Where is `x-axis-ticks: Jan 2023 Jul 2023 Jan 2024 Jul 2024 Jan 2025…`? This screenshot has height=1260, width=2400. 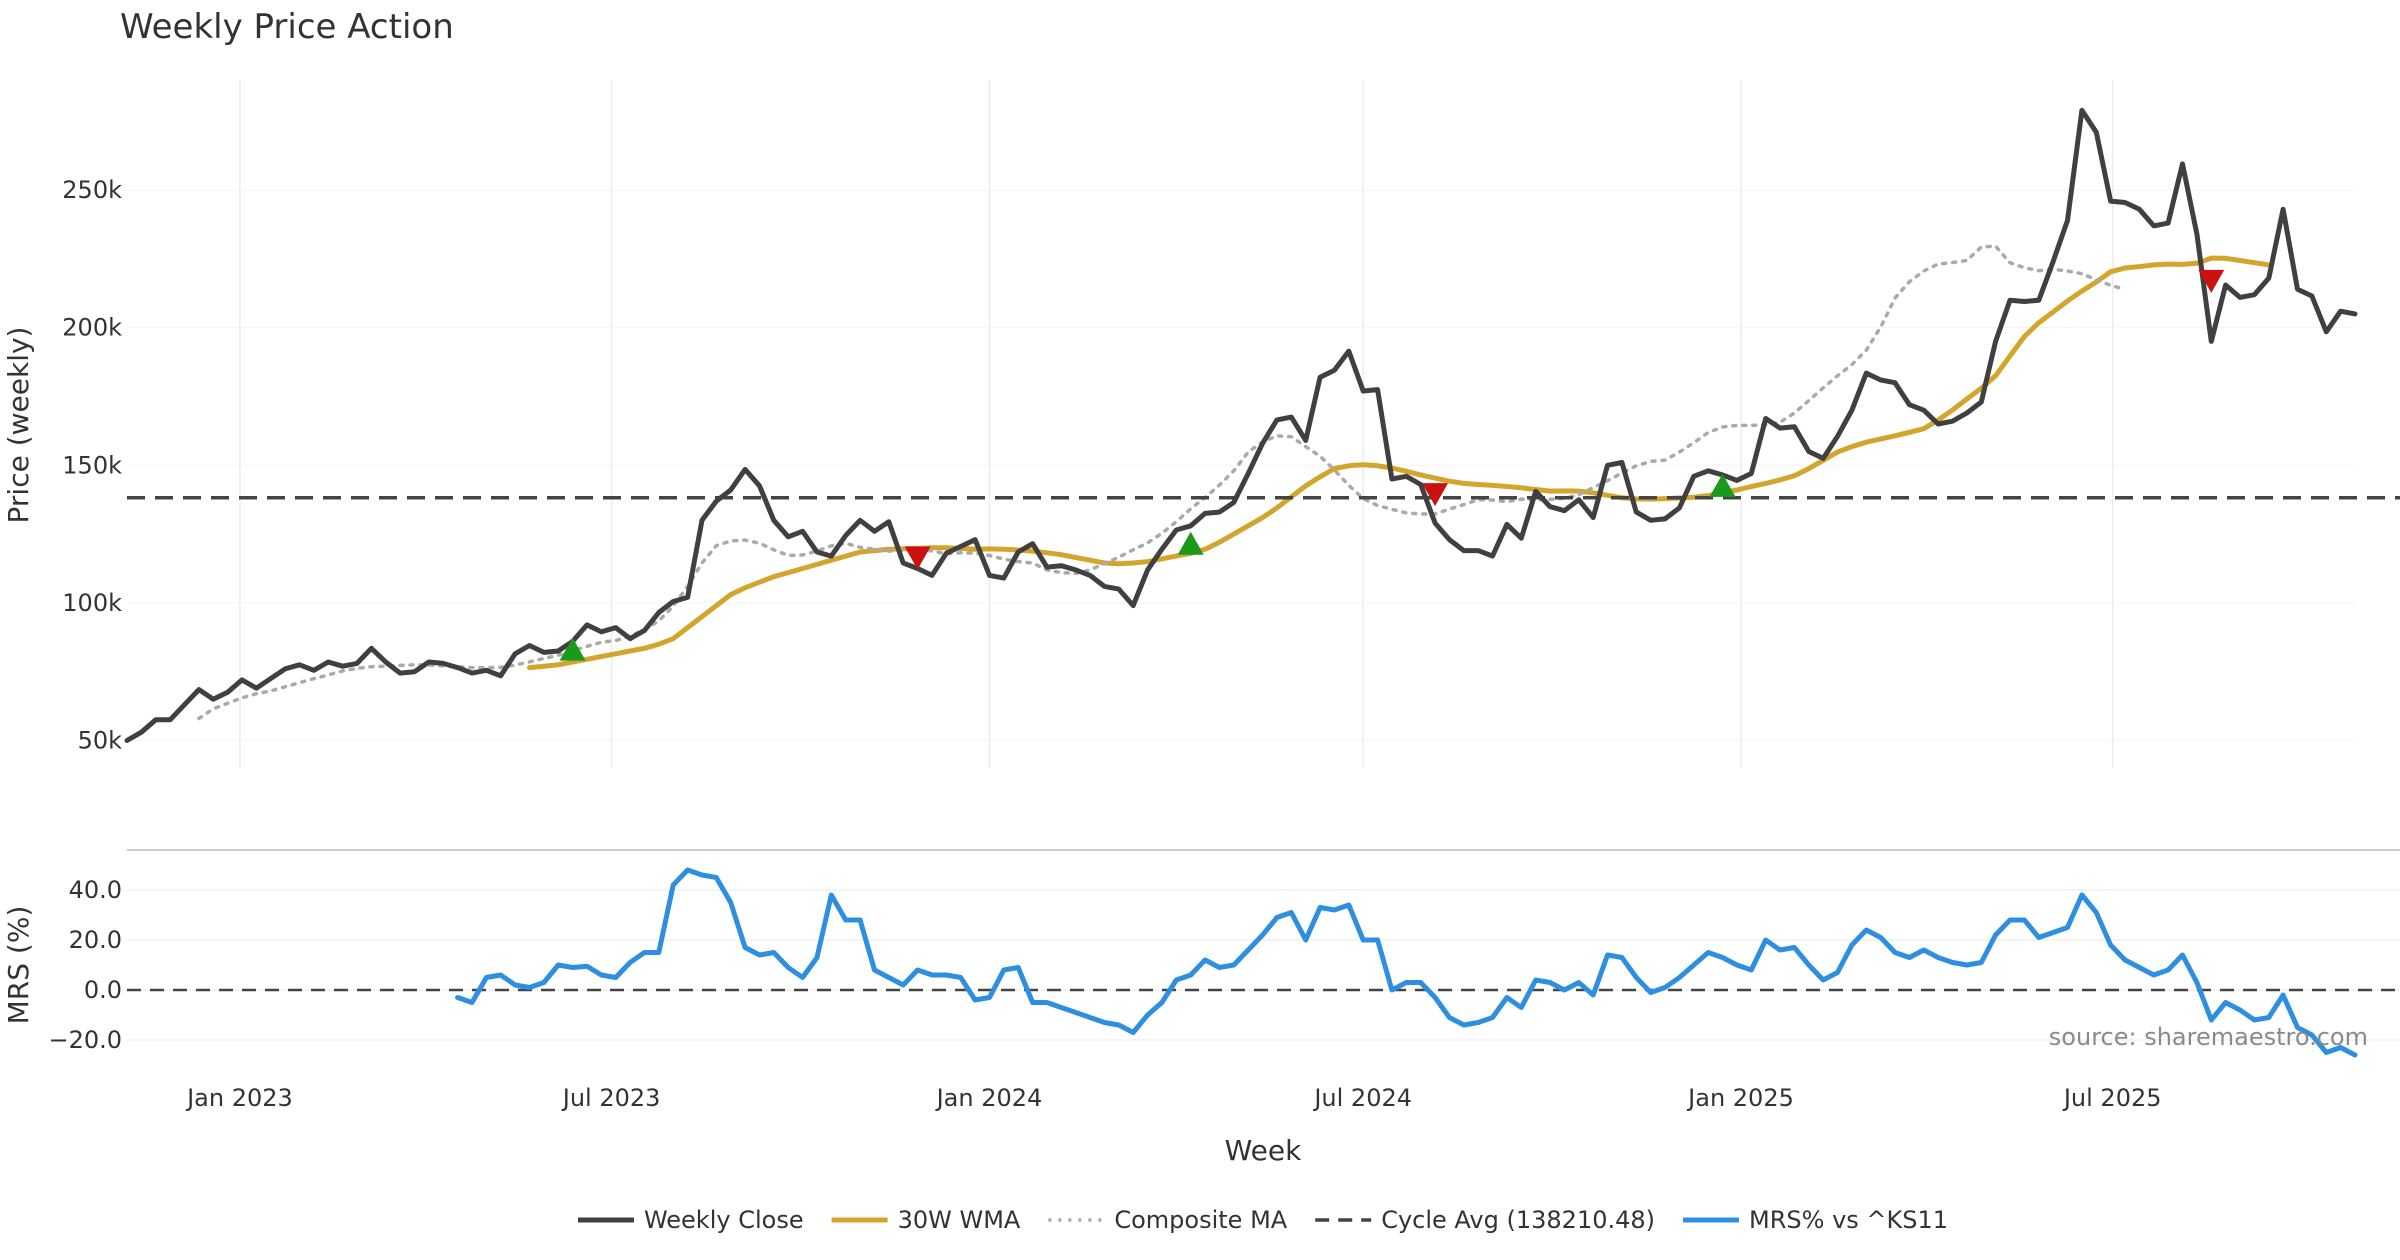 x-axis-ticks: Jan 2023 Jul 2023 Jan 2024 Jul 2024 Jan 2025… is located at coordinates (1173, 1098).